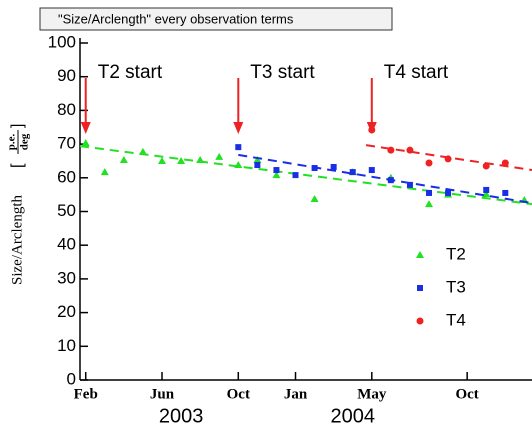 The width and height of the screenshot is (532, 432). Describe the element at coordinates (372, 394) in the screenshot. I see `x-tick-label: May` at that location.